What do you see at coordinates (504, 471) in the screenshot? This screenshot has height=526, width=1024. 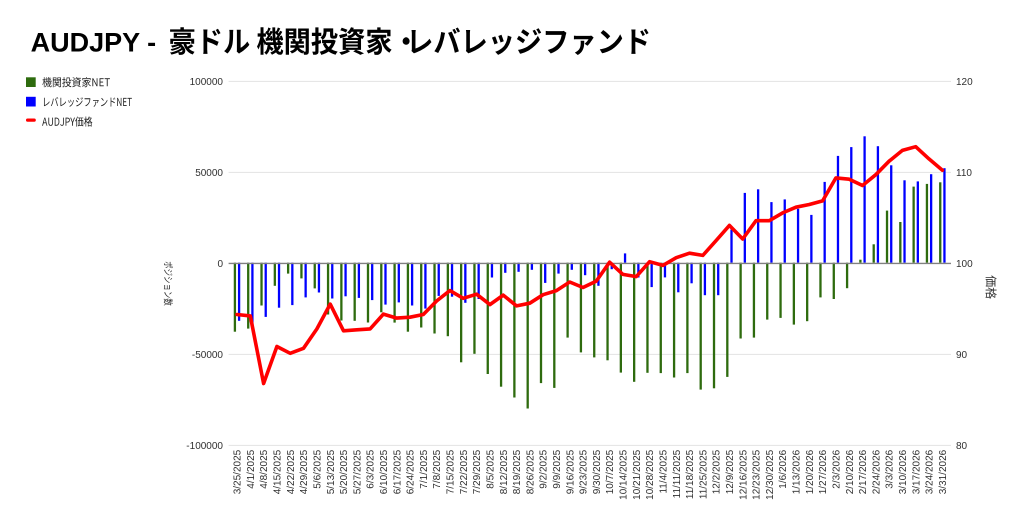 I see `svg-text: 8/12/2025` at bounding box center [504, 471].